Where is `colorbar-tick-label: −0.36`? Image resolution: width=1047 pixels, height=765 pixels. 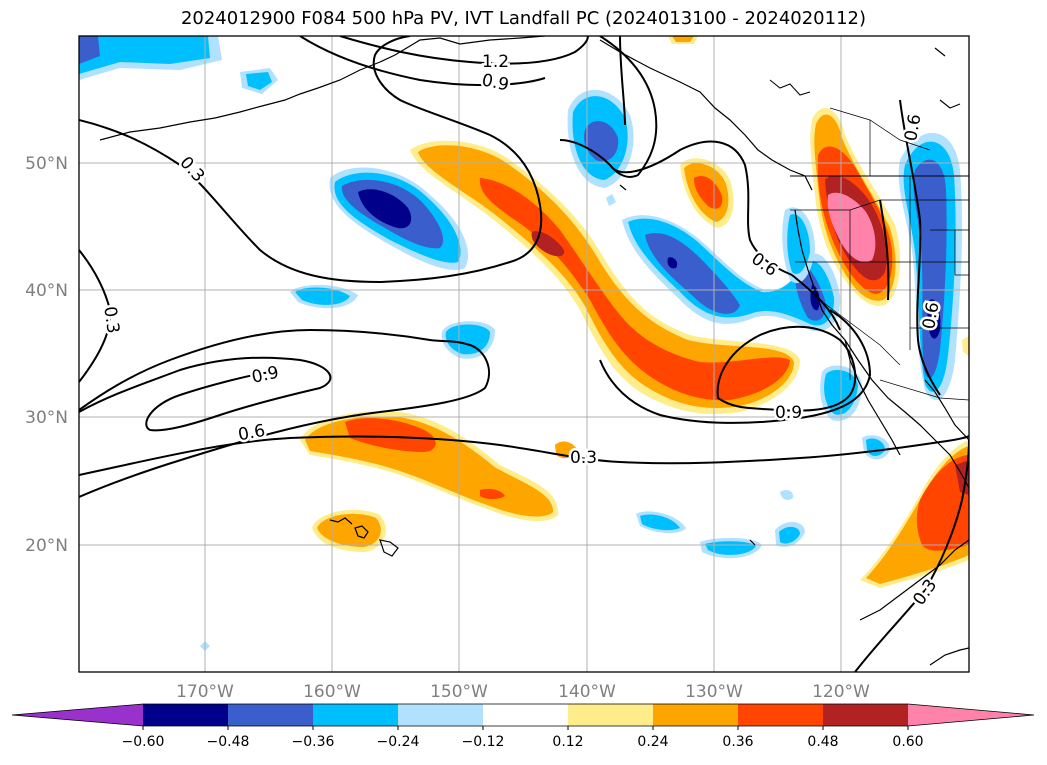 colorbar-tick-label: −0.36 is located at coordinates (313, 742).